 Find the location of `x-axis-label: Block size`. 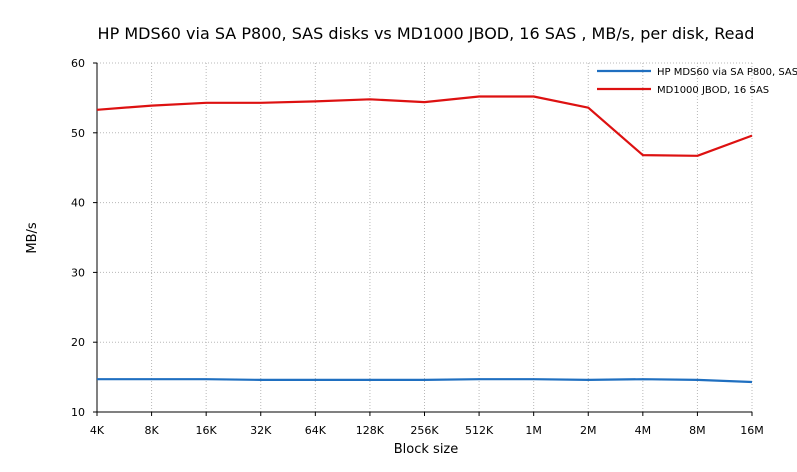

x-axis-label: Block size is located at coordinates (426, 449).